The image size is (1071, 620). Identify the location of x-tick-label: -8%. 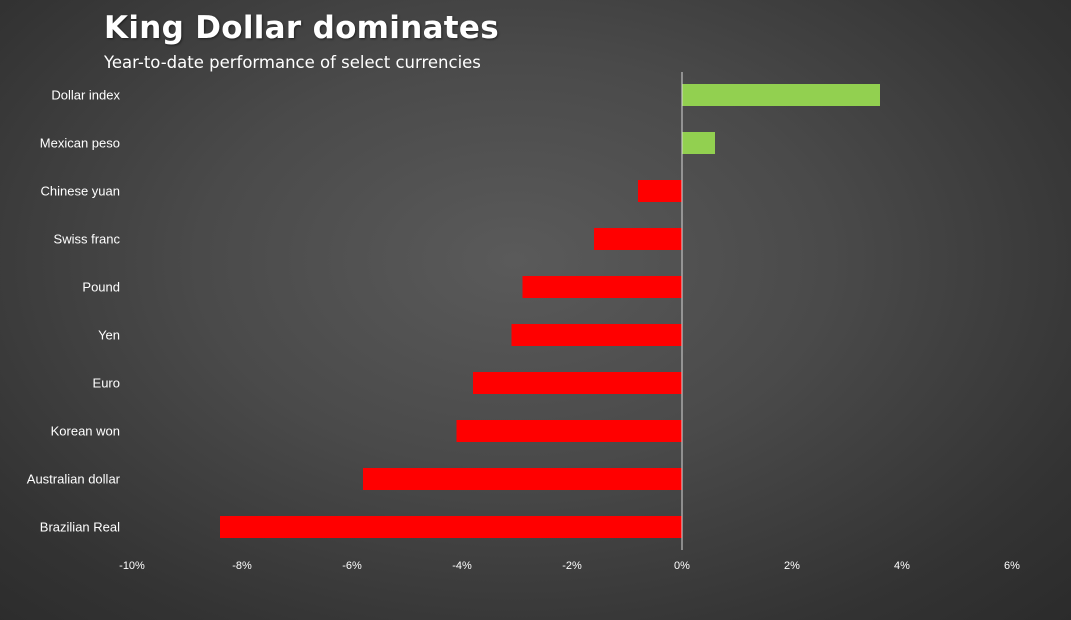
(242, 566).